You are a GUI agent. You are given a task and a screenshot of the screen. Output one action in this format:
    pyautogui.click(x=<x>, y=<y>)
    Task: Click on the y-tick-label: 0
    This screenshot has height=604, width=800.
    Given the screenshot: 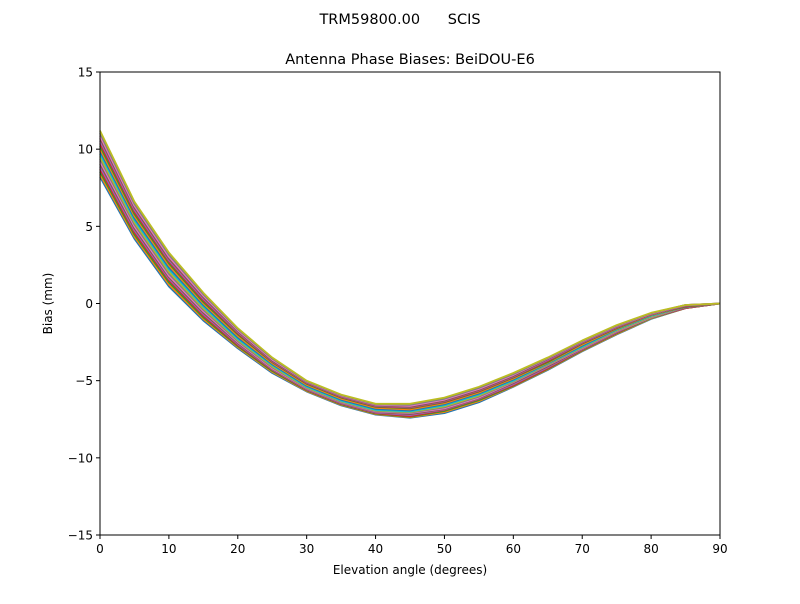 What is the action you would take?
    pyautogui.click(x=89, y=304)
    